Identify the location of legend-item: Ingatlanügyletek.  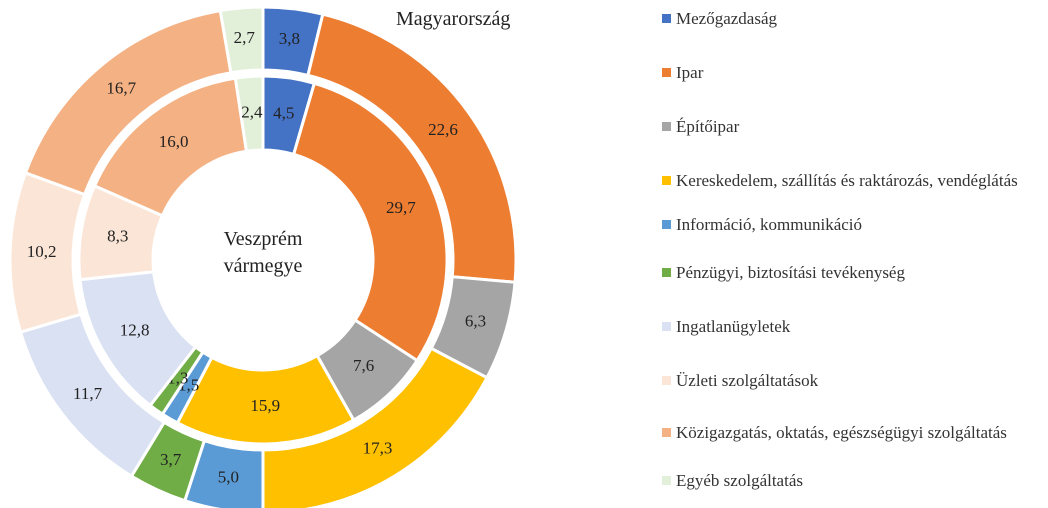
(852, 326).